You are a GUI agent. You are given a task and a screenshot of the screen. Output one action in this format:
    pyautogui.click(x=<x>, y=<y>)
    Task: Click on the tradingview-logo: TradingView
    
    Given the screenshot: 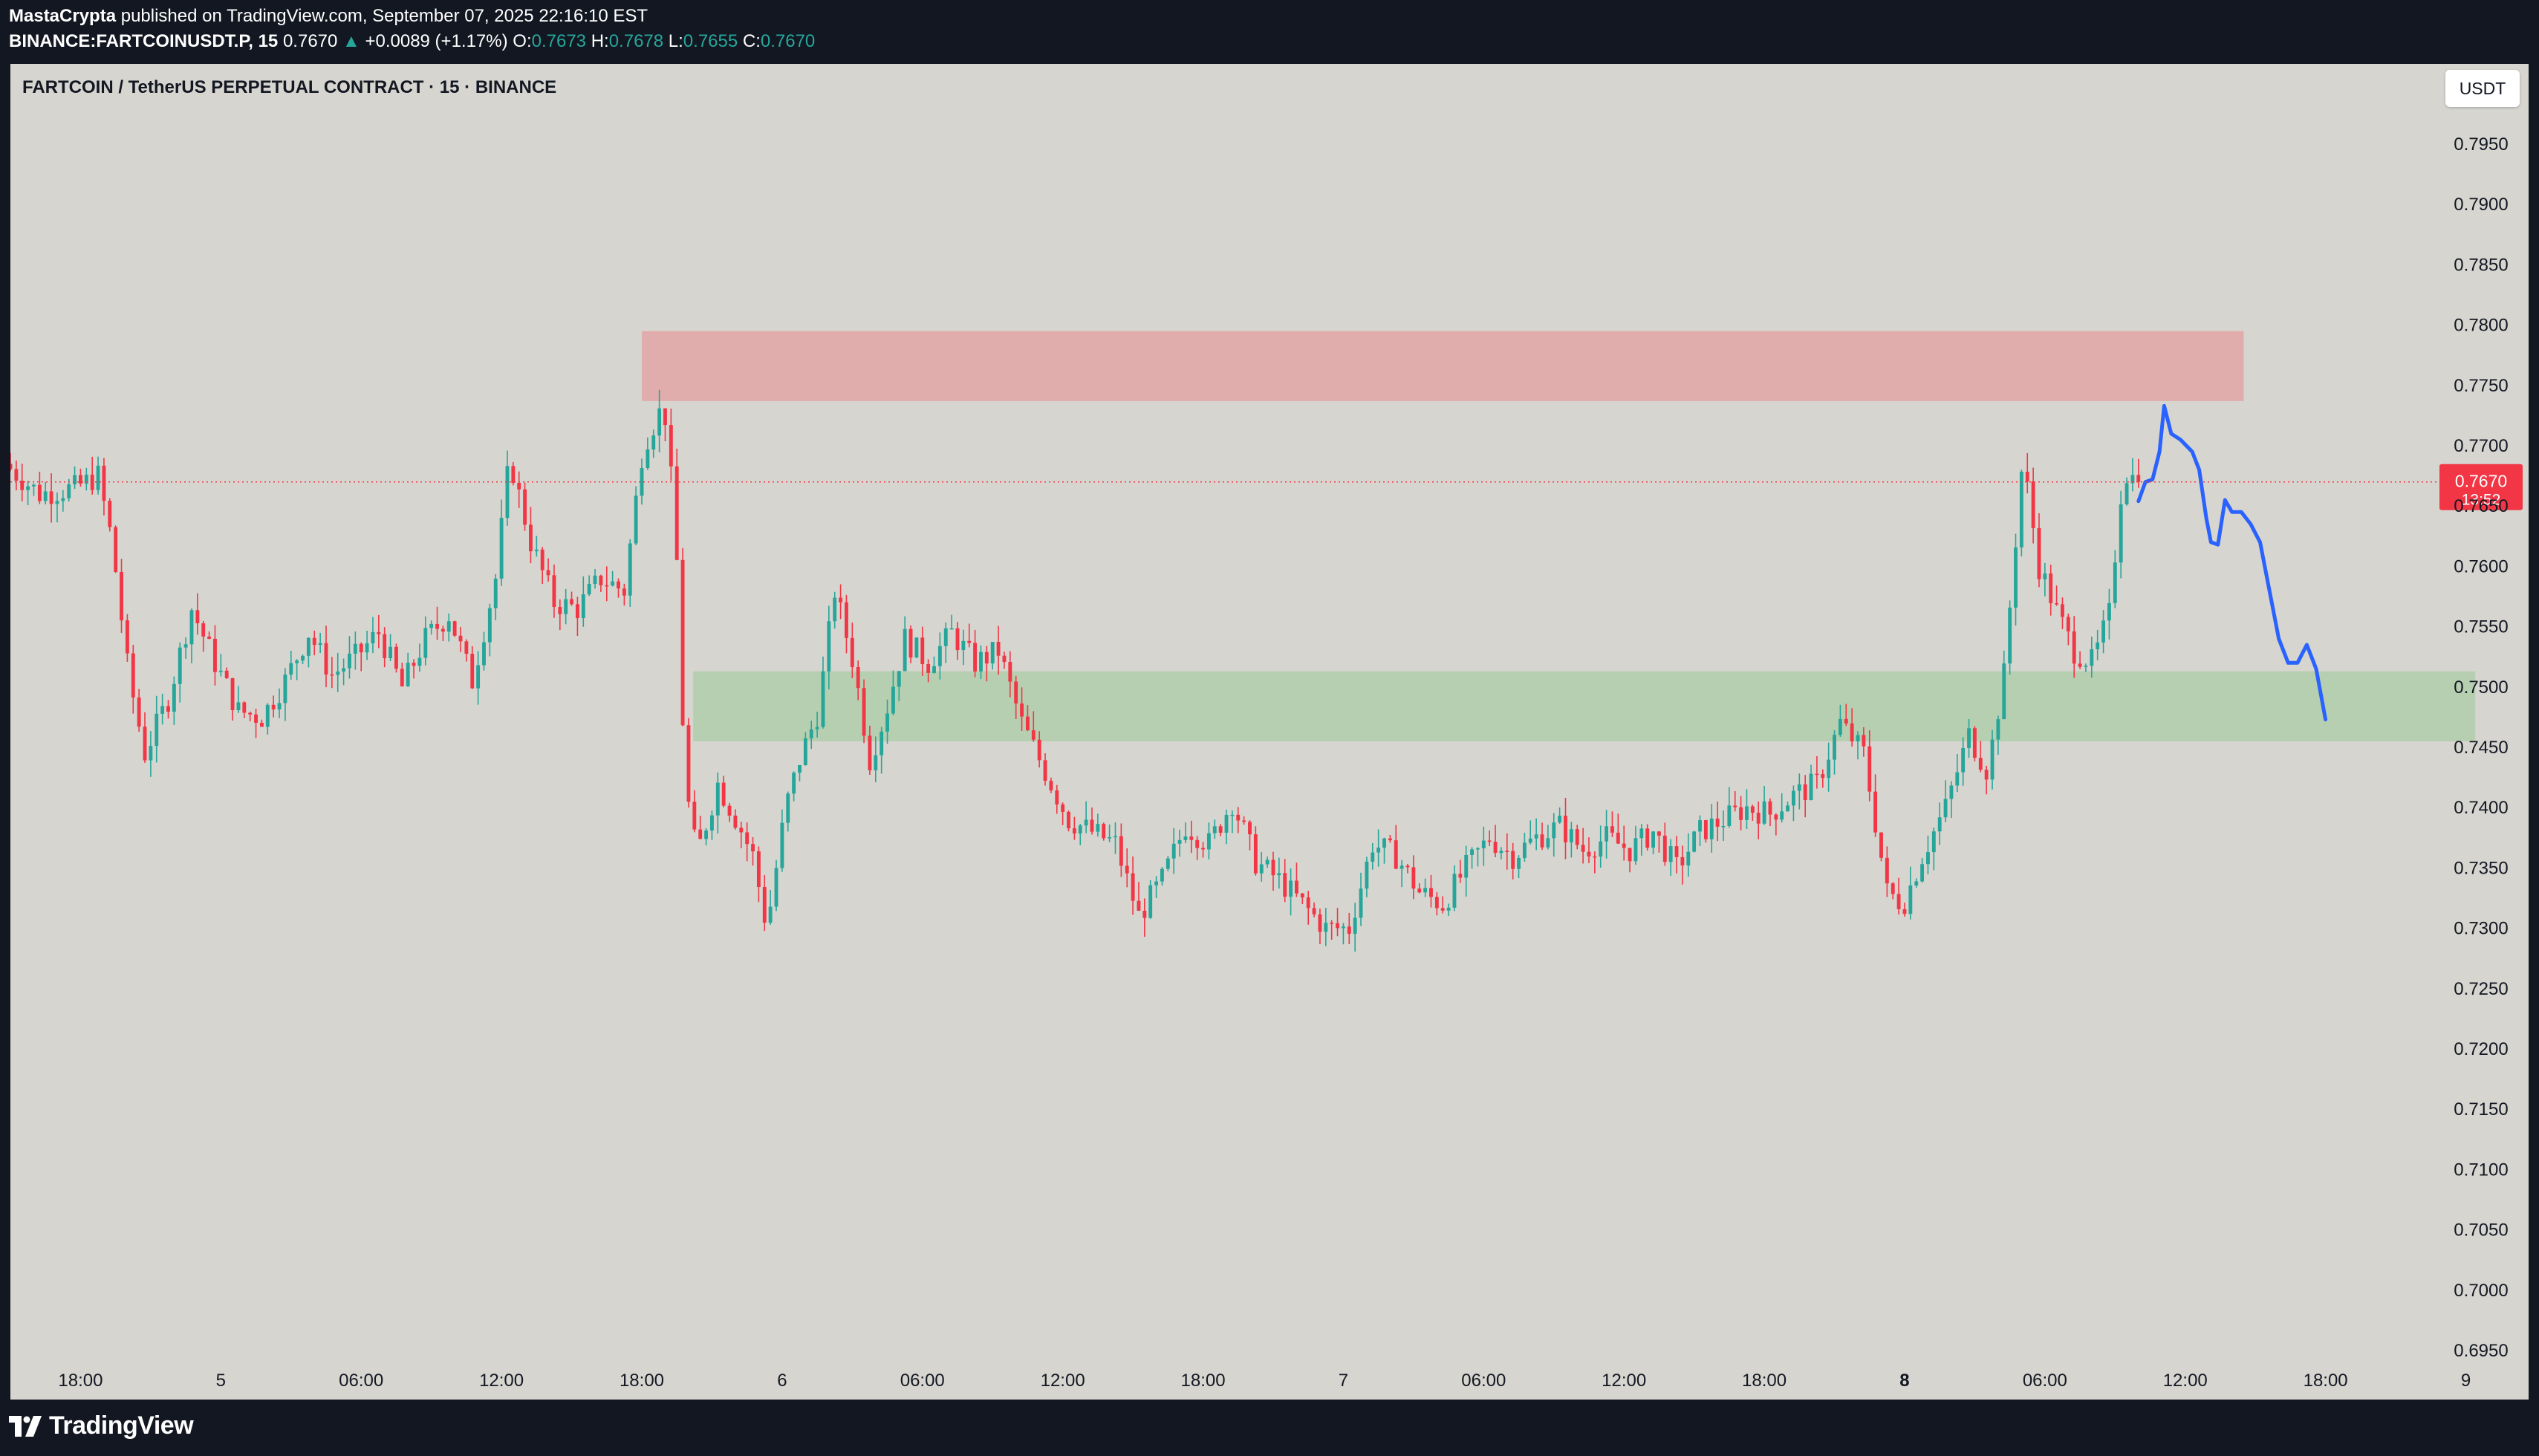 What is the action you would take?
    pyautogui.click(x=102, y=1426)
    